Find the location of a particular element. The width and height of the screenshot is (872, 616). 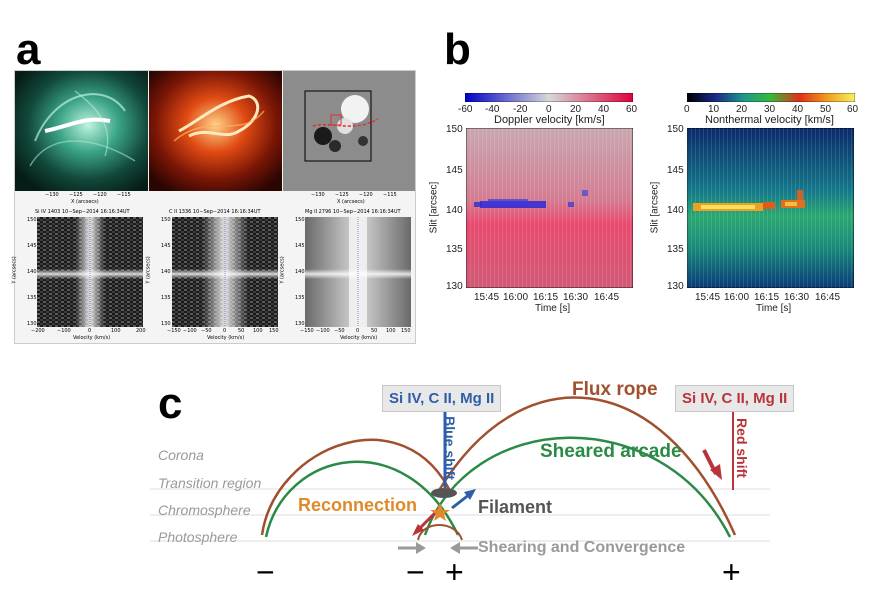

magnetogram-image is located at coordinates (349, 131).